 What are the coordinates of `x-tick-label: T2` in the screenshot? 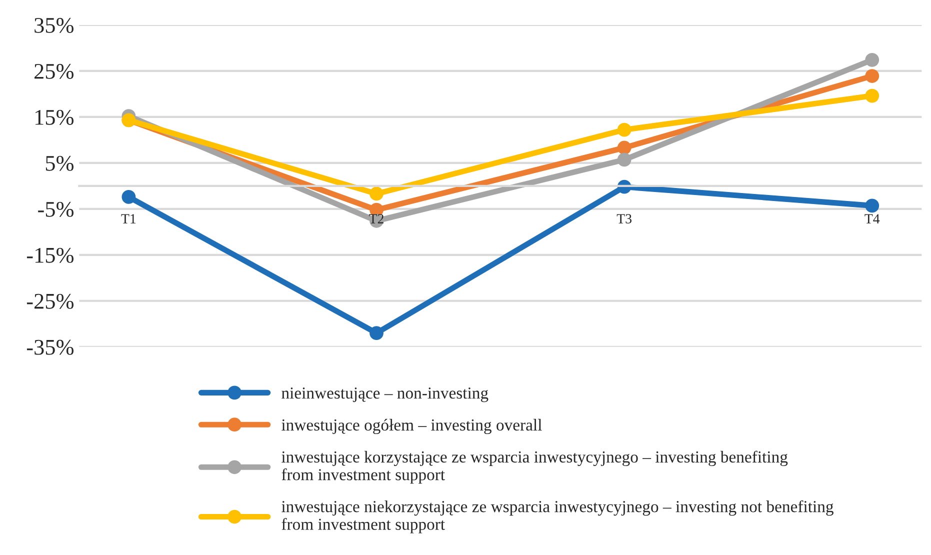 It's located at (376, 219).